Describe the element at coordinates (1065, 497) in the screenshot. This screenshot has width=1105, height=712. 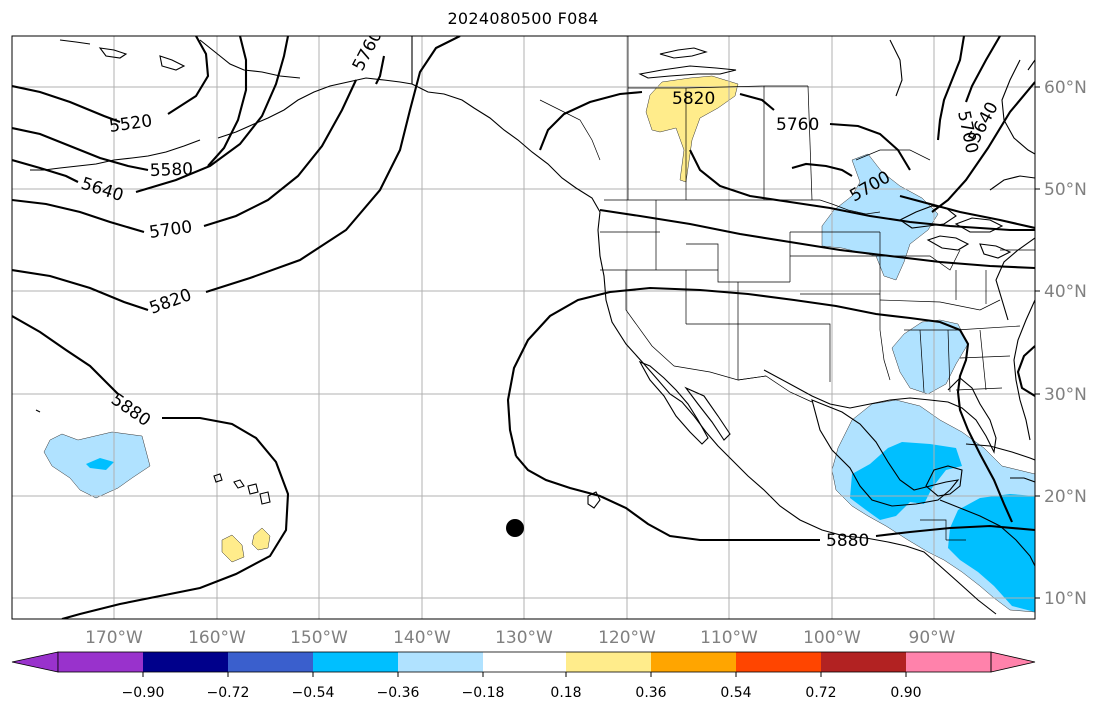
I see `latitude-label: 20°N` at that location.